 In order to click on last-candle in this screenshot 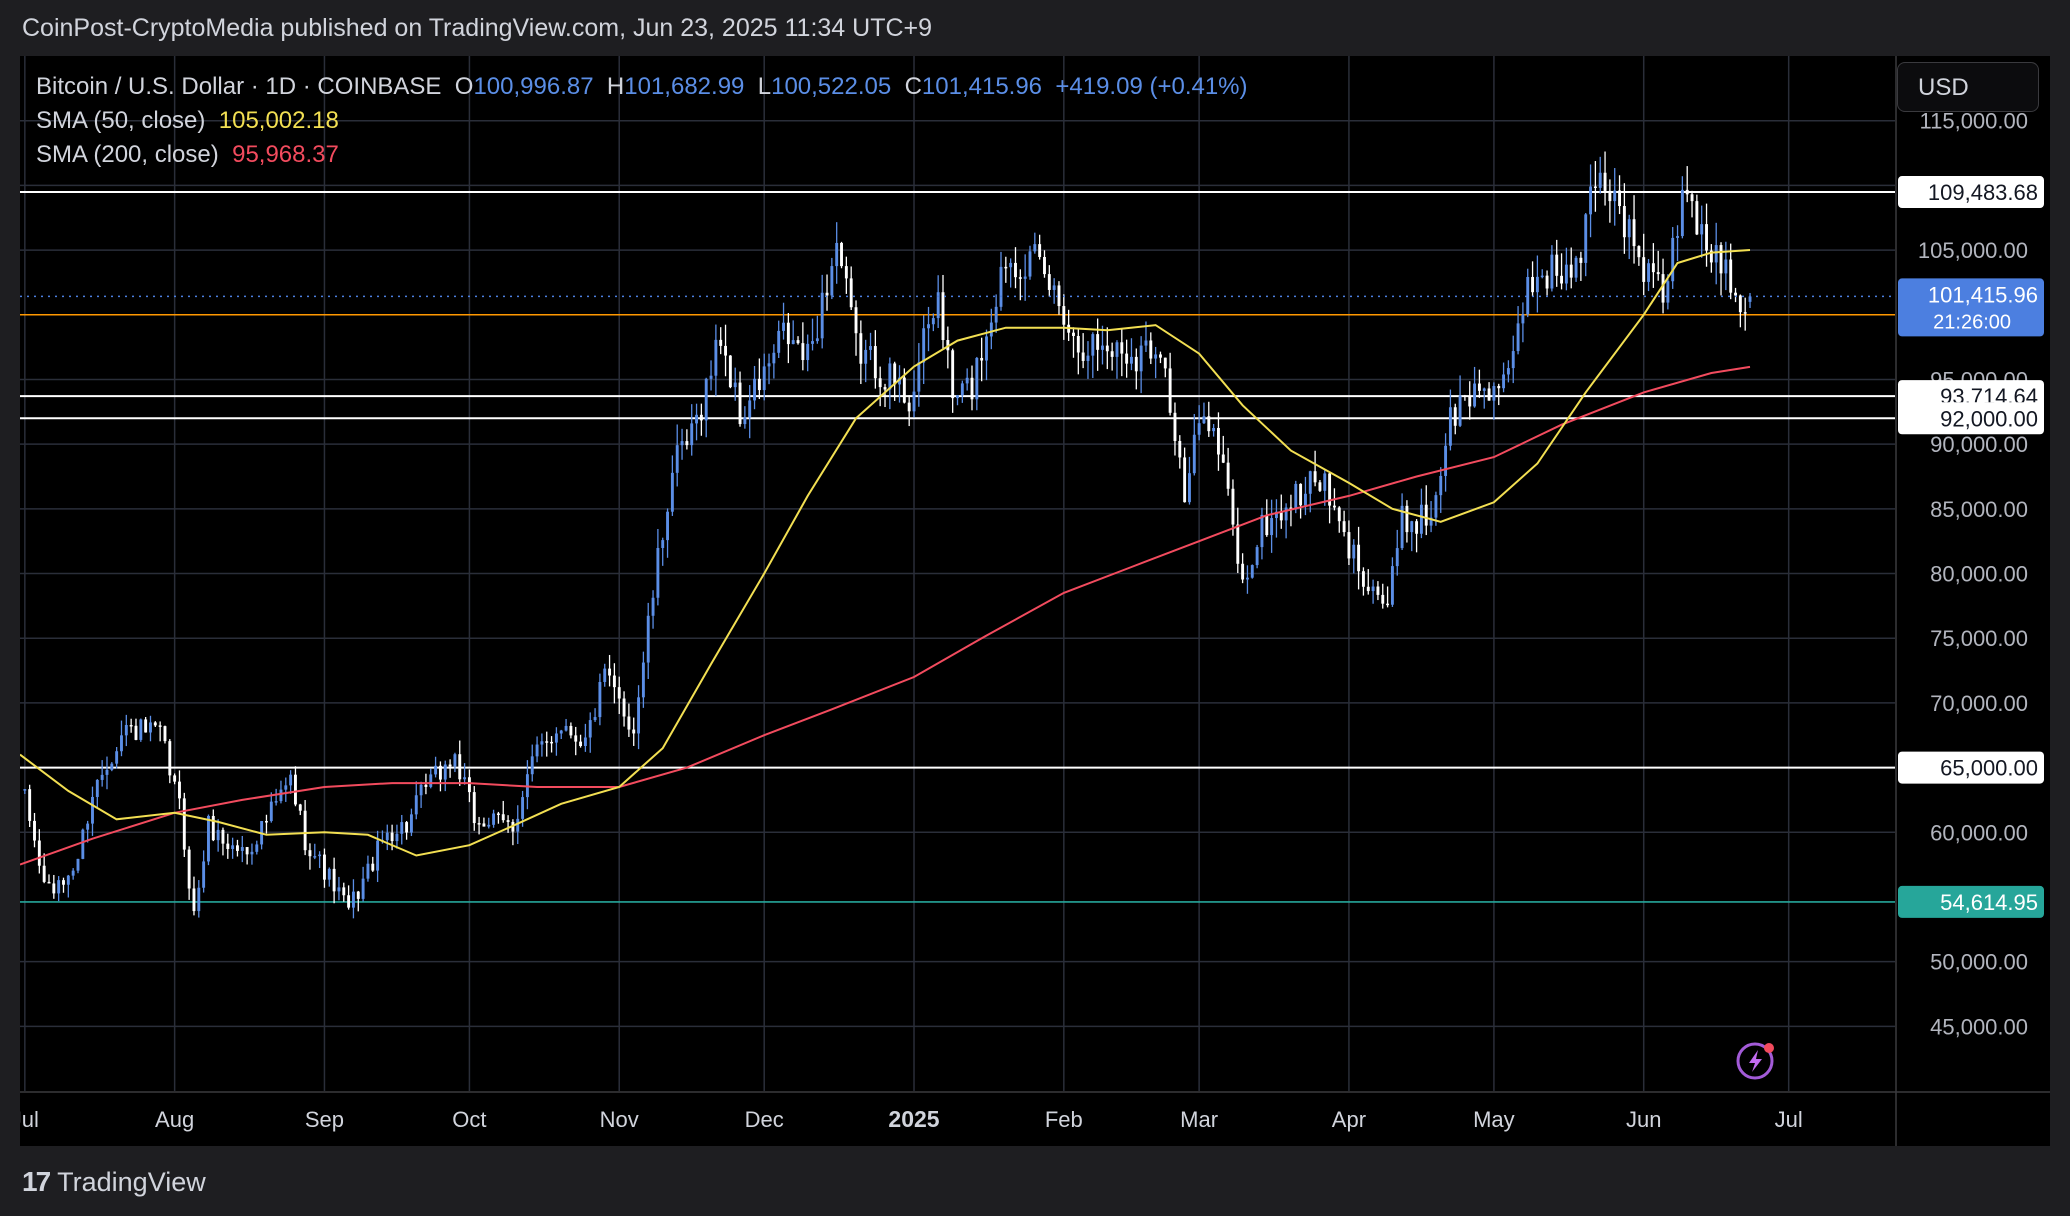, I will do `click(1750, 299)`.